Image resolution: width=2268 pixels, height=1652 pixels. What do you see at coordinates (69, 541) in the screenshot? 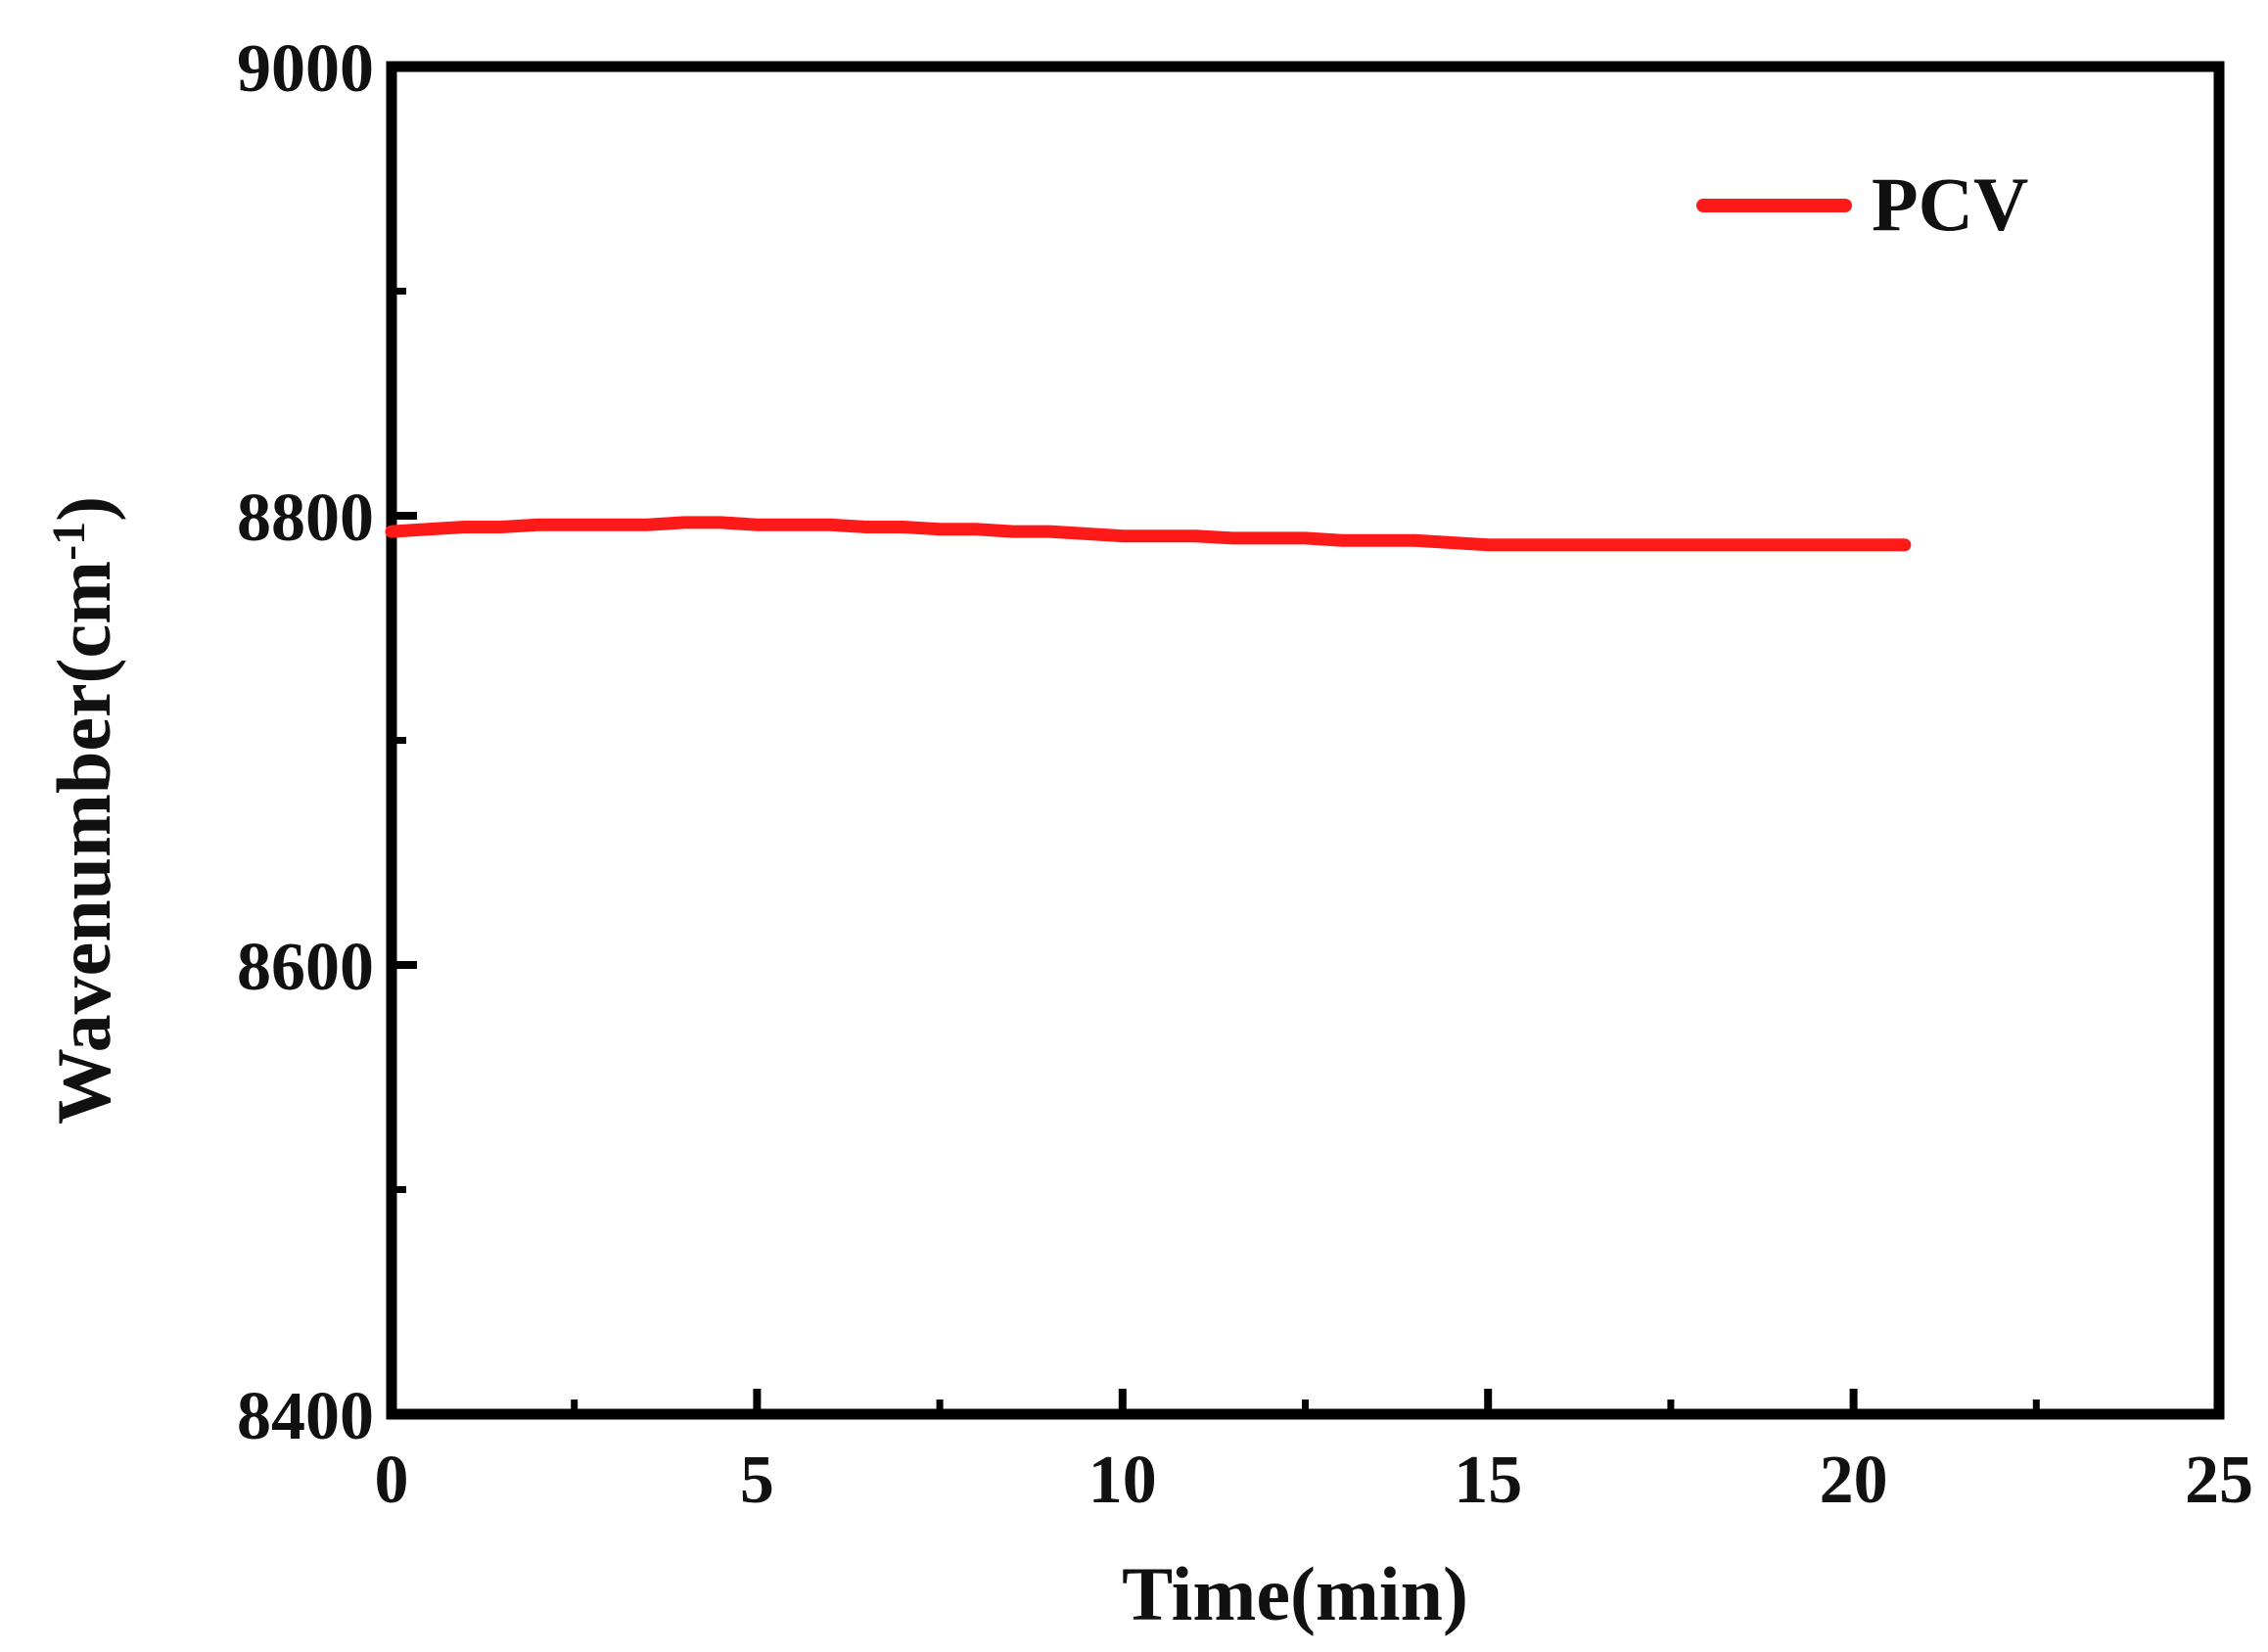
I see `y-axis-title-superscript: -1` at bounding box center [69, 541].